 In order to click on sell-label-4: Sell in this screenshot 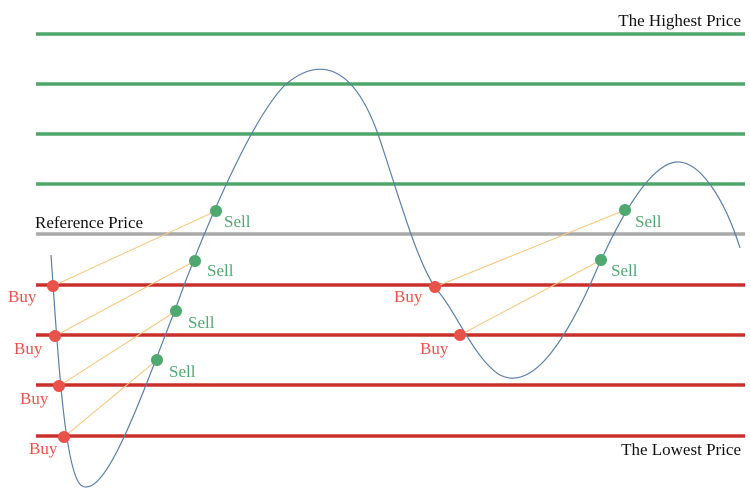, I will do `click(182, 371)`.